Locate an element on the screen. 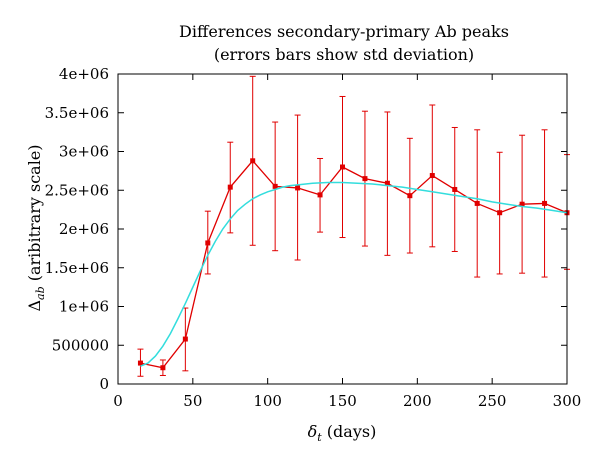  x-tick-label: 150 is located at coordinates (342, 401).